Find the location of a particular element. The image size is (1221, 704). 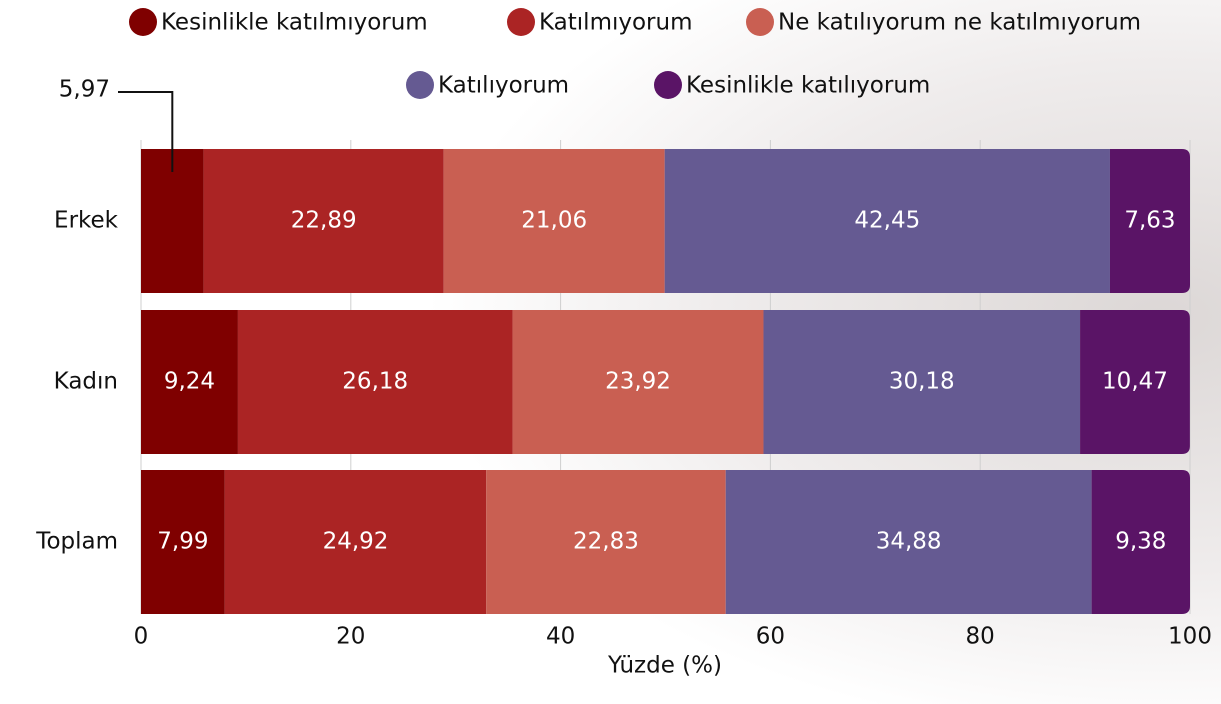

x-tick-label: 60 is located at coordinates (770, 637).